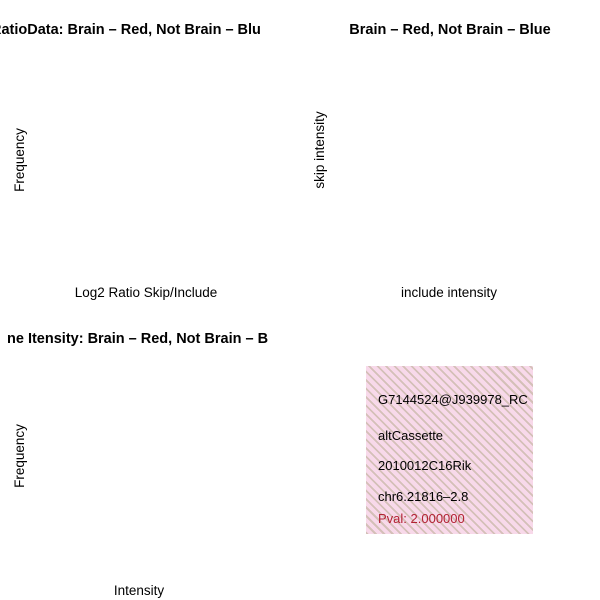  What do you see at coordinates (421, 518) in the screenshot?
I see `gene-pvalue: Pval: 2.000000` at bounding box center [421, 518].